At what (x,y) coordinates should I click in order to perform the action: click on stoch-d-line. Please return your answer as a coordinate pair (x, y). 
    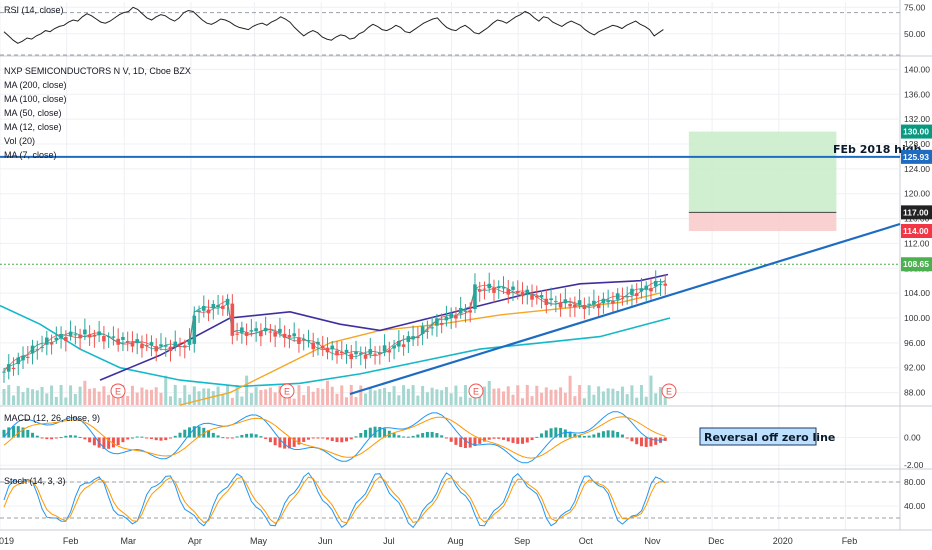
    Looking at the image, I should click on (334, 500).